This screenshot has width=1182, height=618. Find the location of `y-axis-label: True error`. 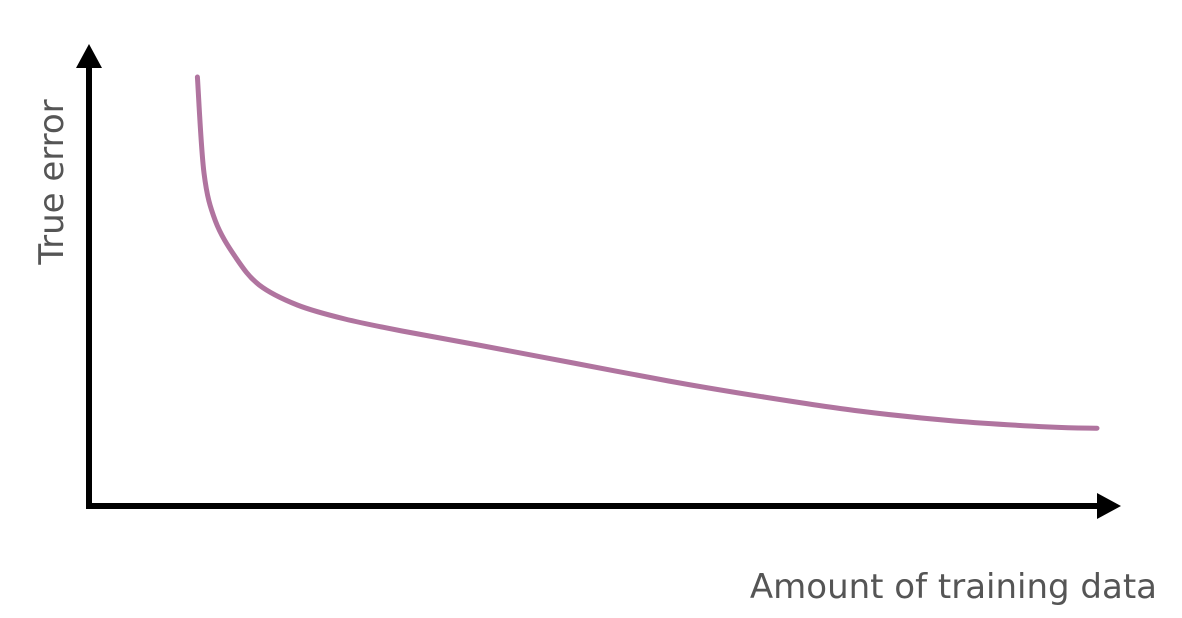

y-axis-label: True error is located at coordinates (52, 182).